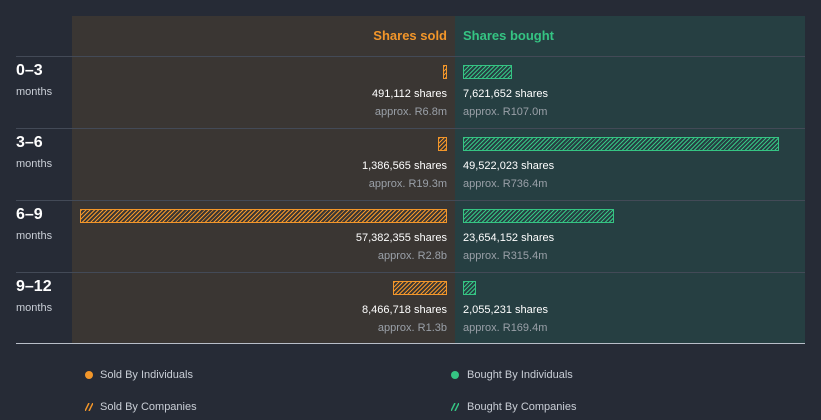 This screenshot has height=420, width=821. Describe the element at coordinates (34, 286) in the screenshot. I see `period-label: 9–12` at that location.